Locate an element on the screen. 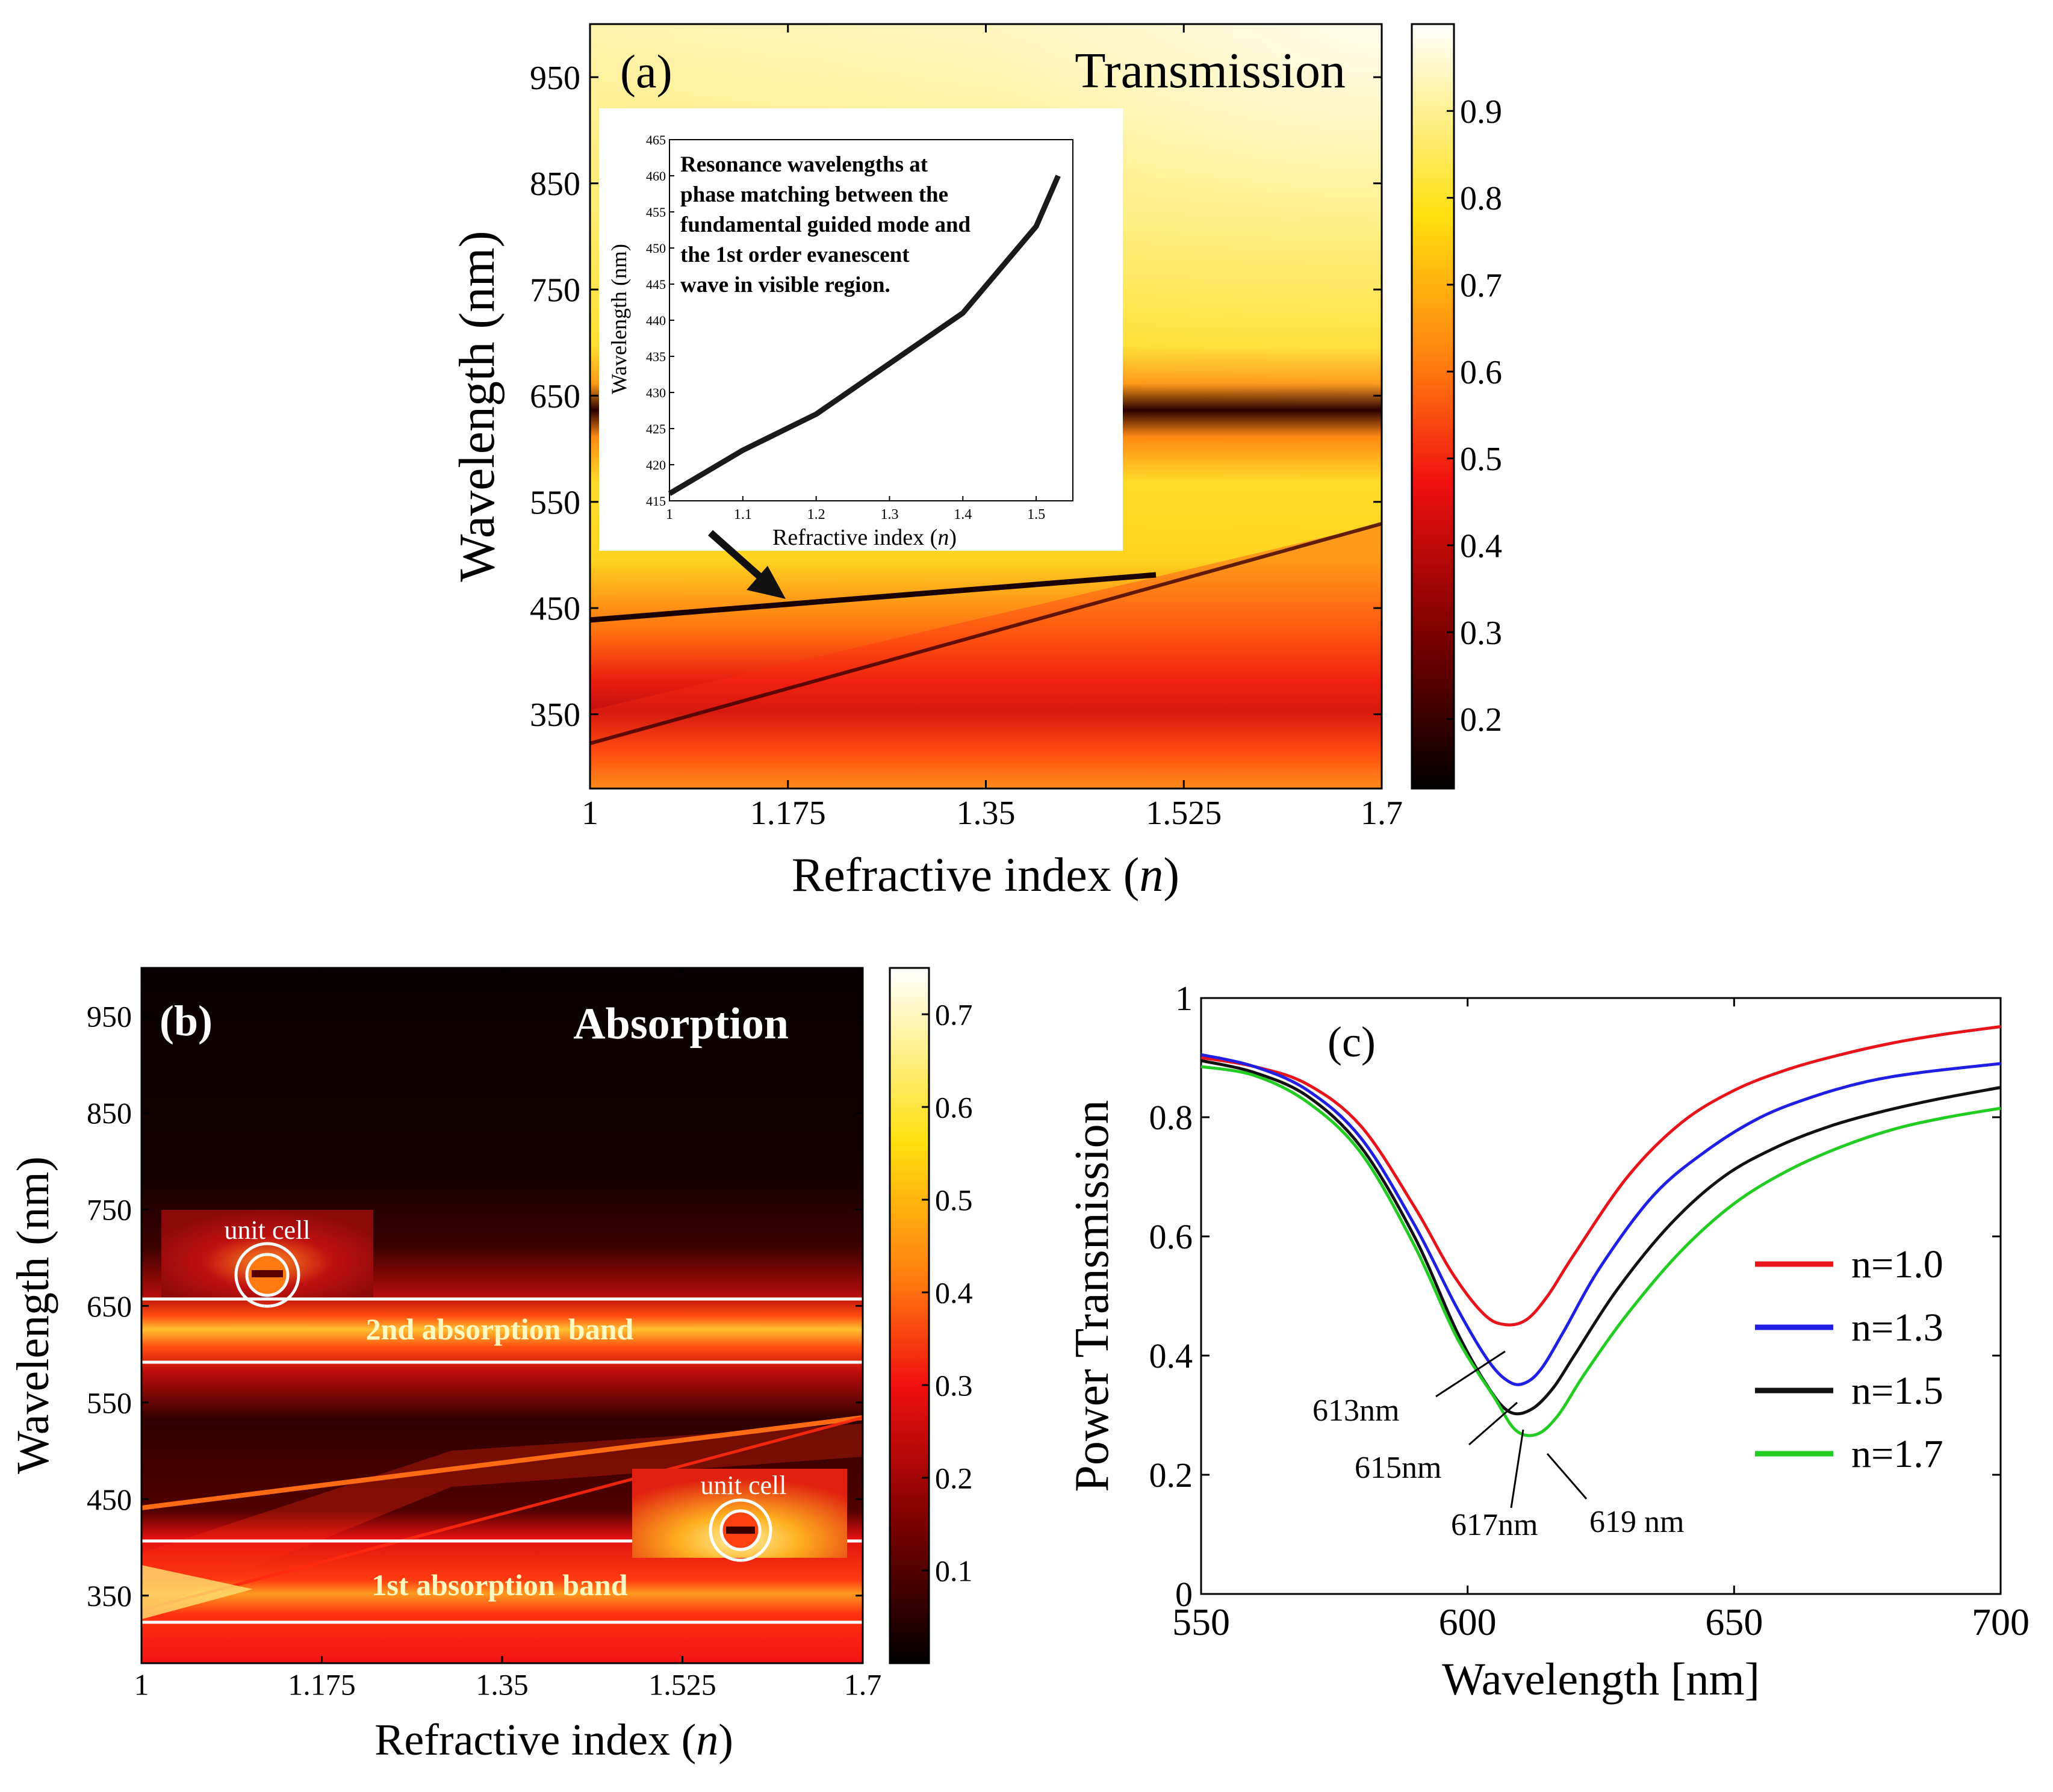 This screenshot has height=1792, width=2053. panel-a-lower-line is located at coordinates (986, 633).